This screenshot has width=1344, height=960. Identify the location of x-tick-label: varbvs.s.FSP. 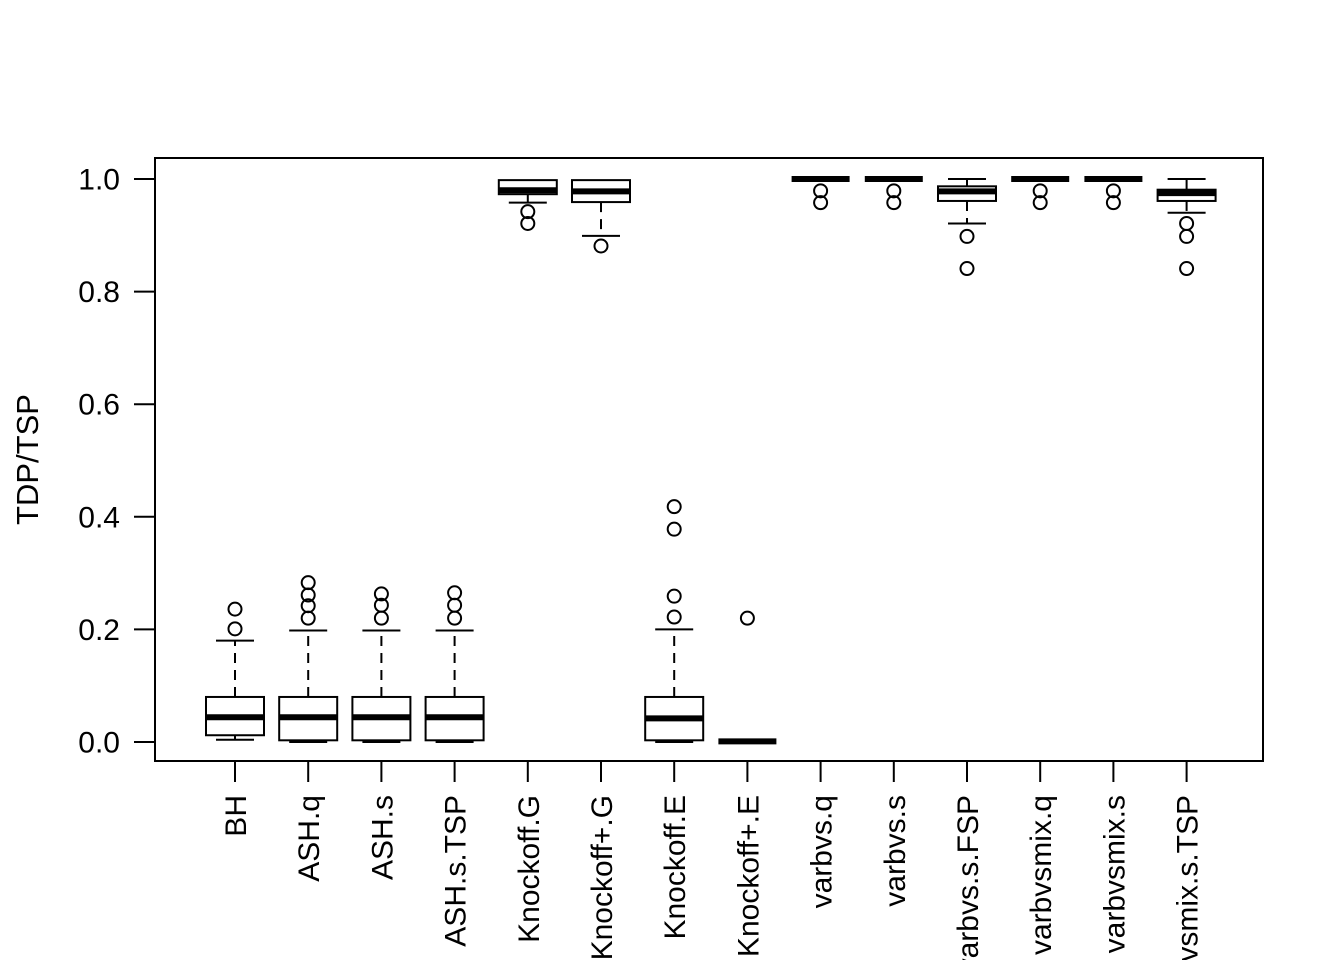
(968, 877).